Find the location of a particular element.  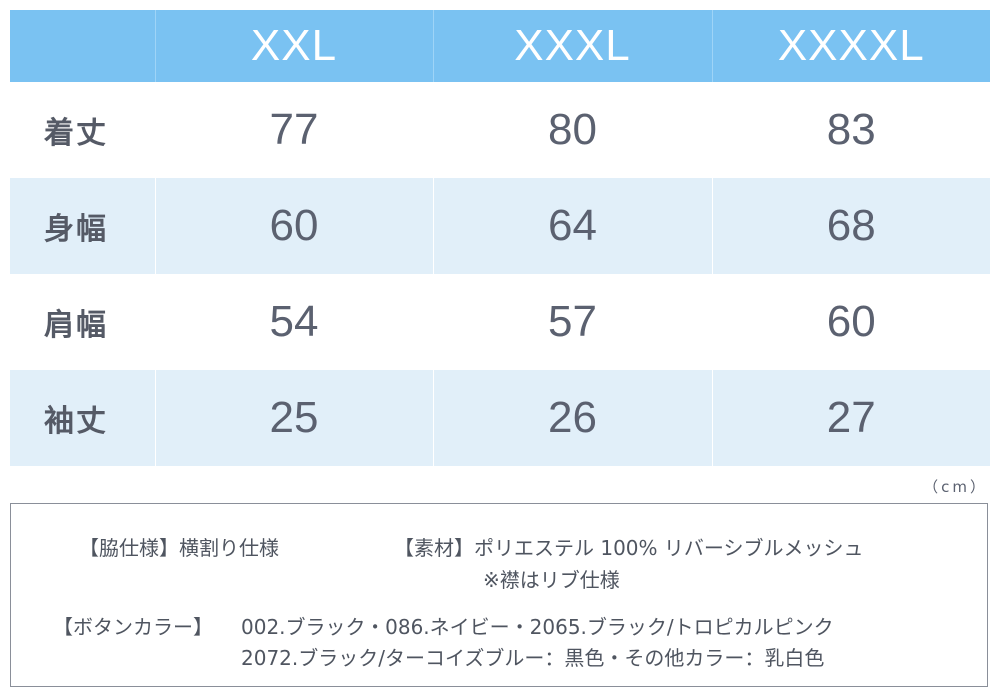

size-header-xxxl: XXXL is located at coordinates (572, 46).